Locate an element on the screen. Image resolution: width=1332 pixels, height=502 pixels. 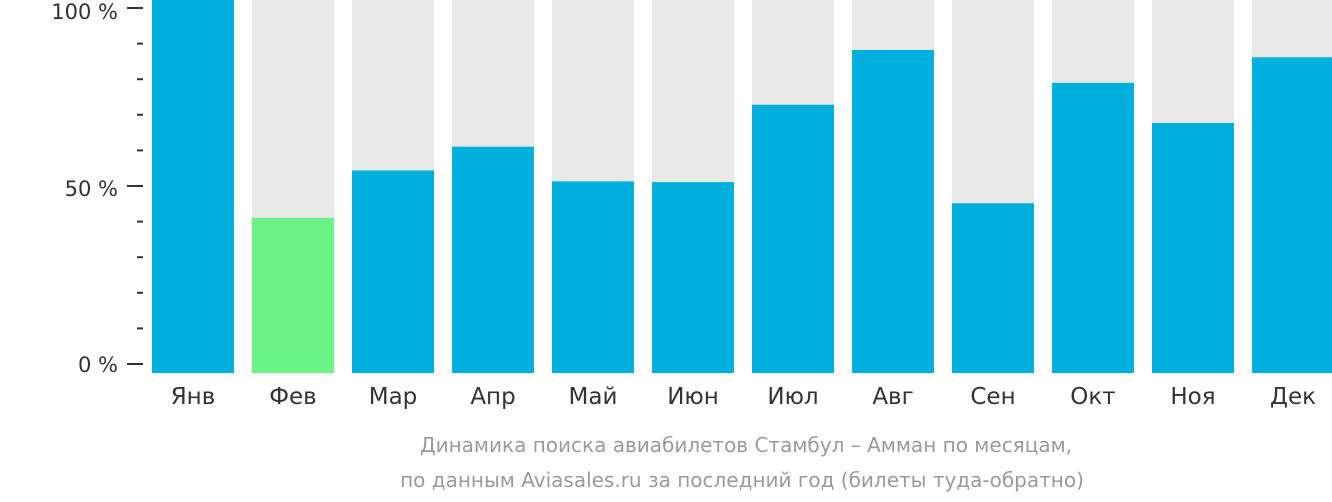
x-tick-label: Янв is located at coordinates (193, 397).